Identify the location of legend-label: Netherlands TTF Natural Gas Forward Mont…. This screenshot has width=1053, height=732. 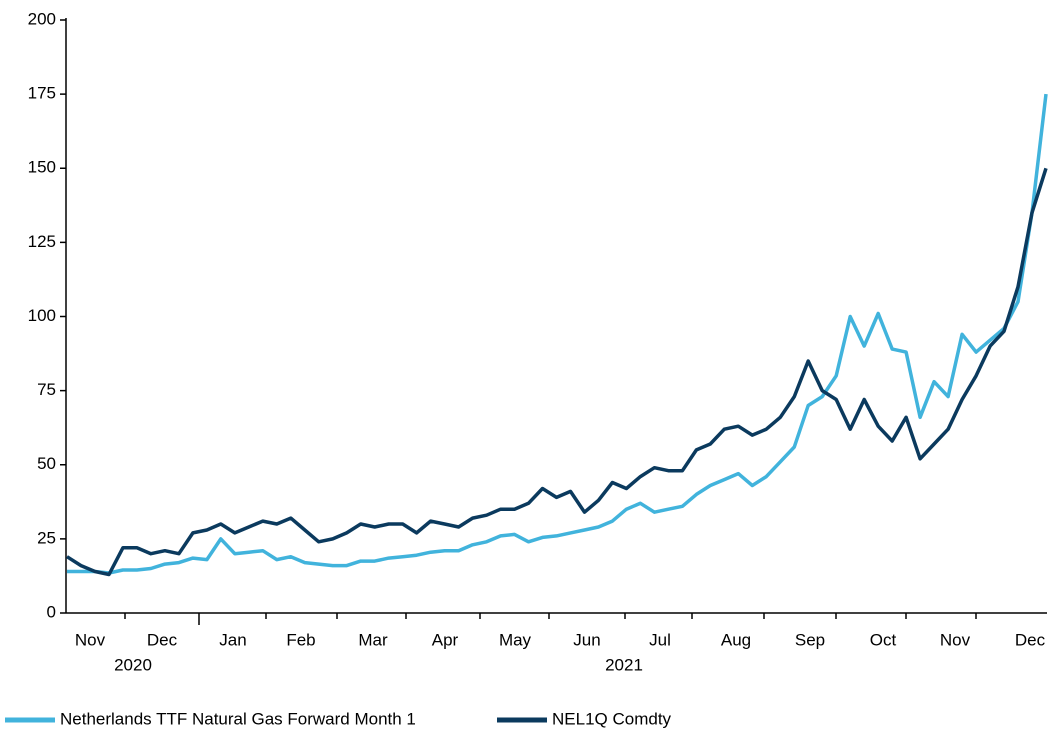
(238, 718).